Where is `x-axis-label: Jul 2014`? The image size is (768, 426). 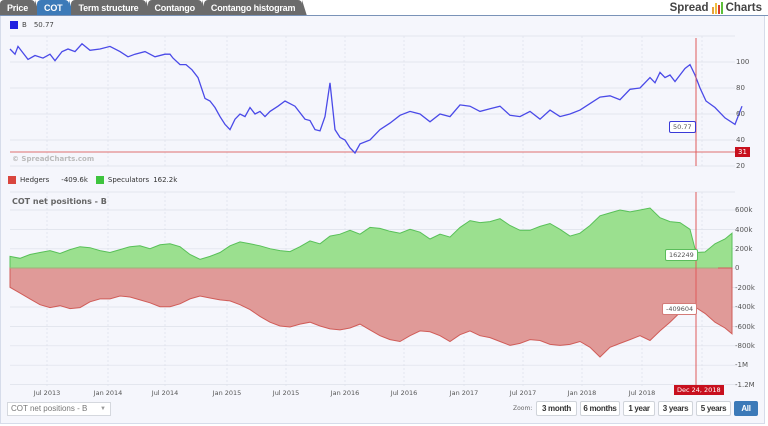
x-axis-label: Jul 2014 is located at coordinates (165, 393).